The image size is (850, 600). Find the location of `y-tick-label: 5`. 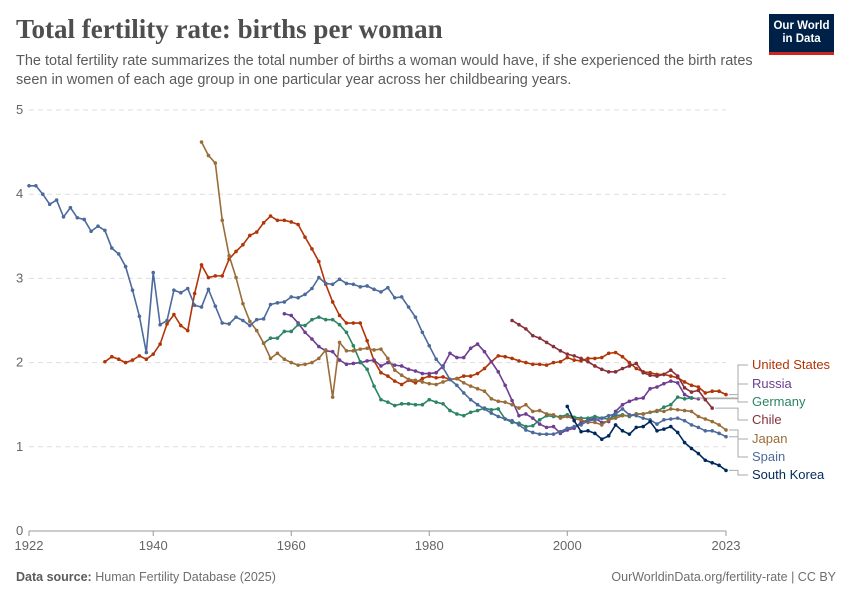

y-tick-label: 5 is located at coordinates (19, 109).